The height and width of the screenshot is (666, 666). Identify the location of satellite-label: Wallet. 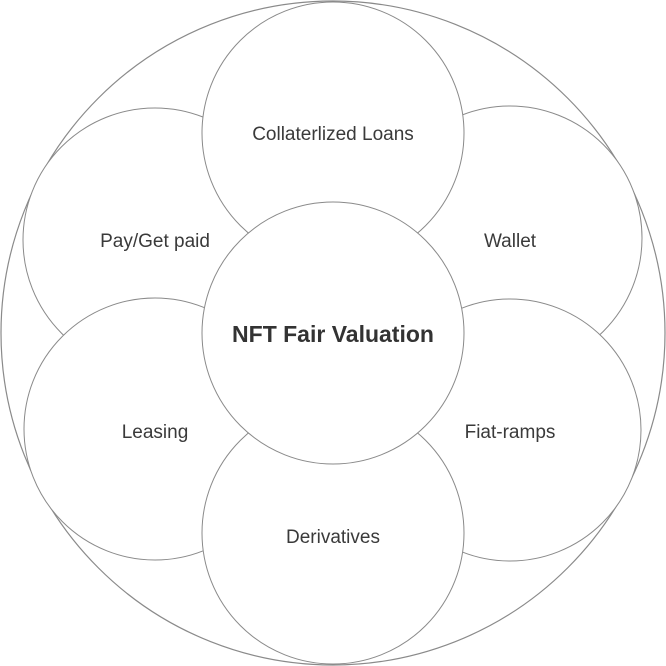
(510, 241).